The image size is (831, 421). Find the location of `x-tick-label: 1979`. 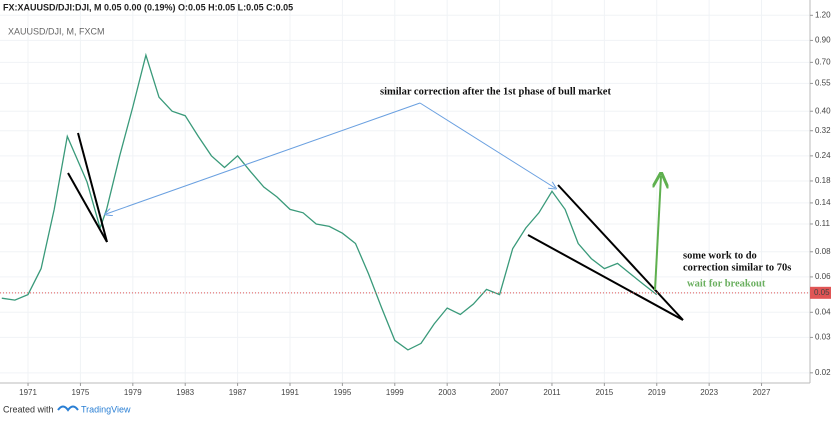

x-tick-label: 1979 is located at coordinates (133, 392).